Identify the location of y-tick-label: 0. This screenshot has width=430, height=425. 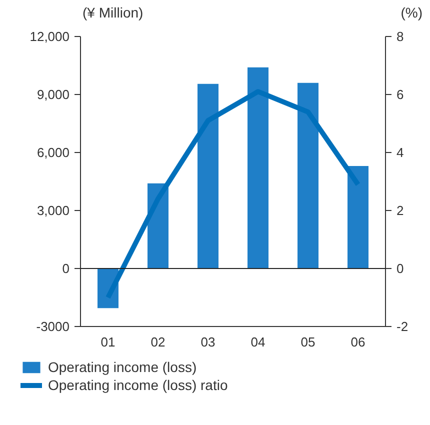
(66, 268).